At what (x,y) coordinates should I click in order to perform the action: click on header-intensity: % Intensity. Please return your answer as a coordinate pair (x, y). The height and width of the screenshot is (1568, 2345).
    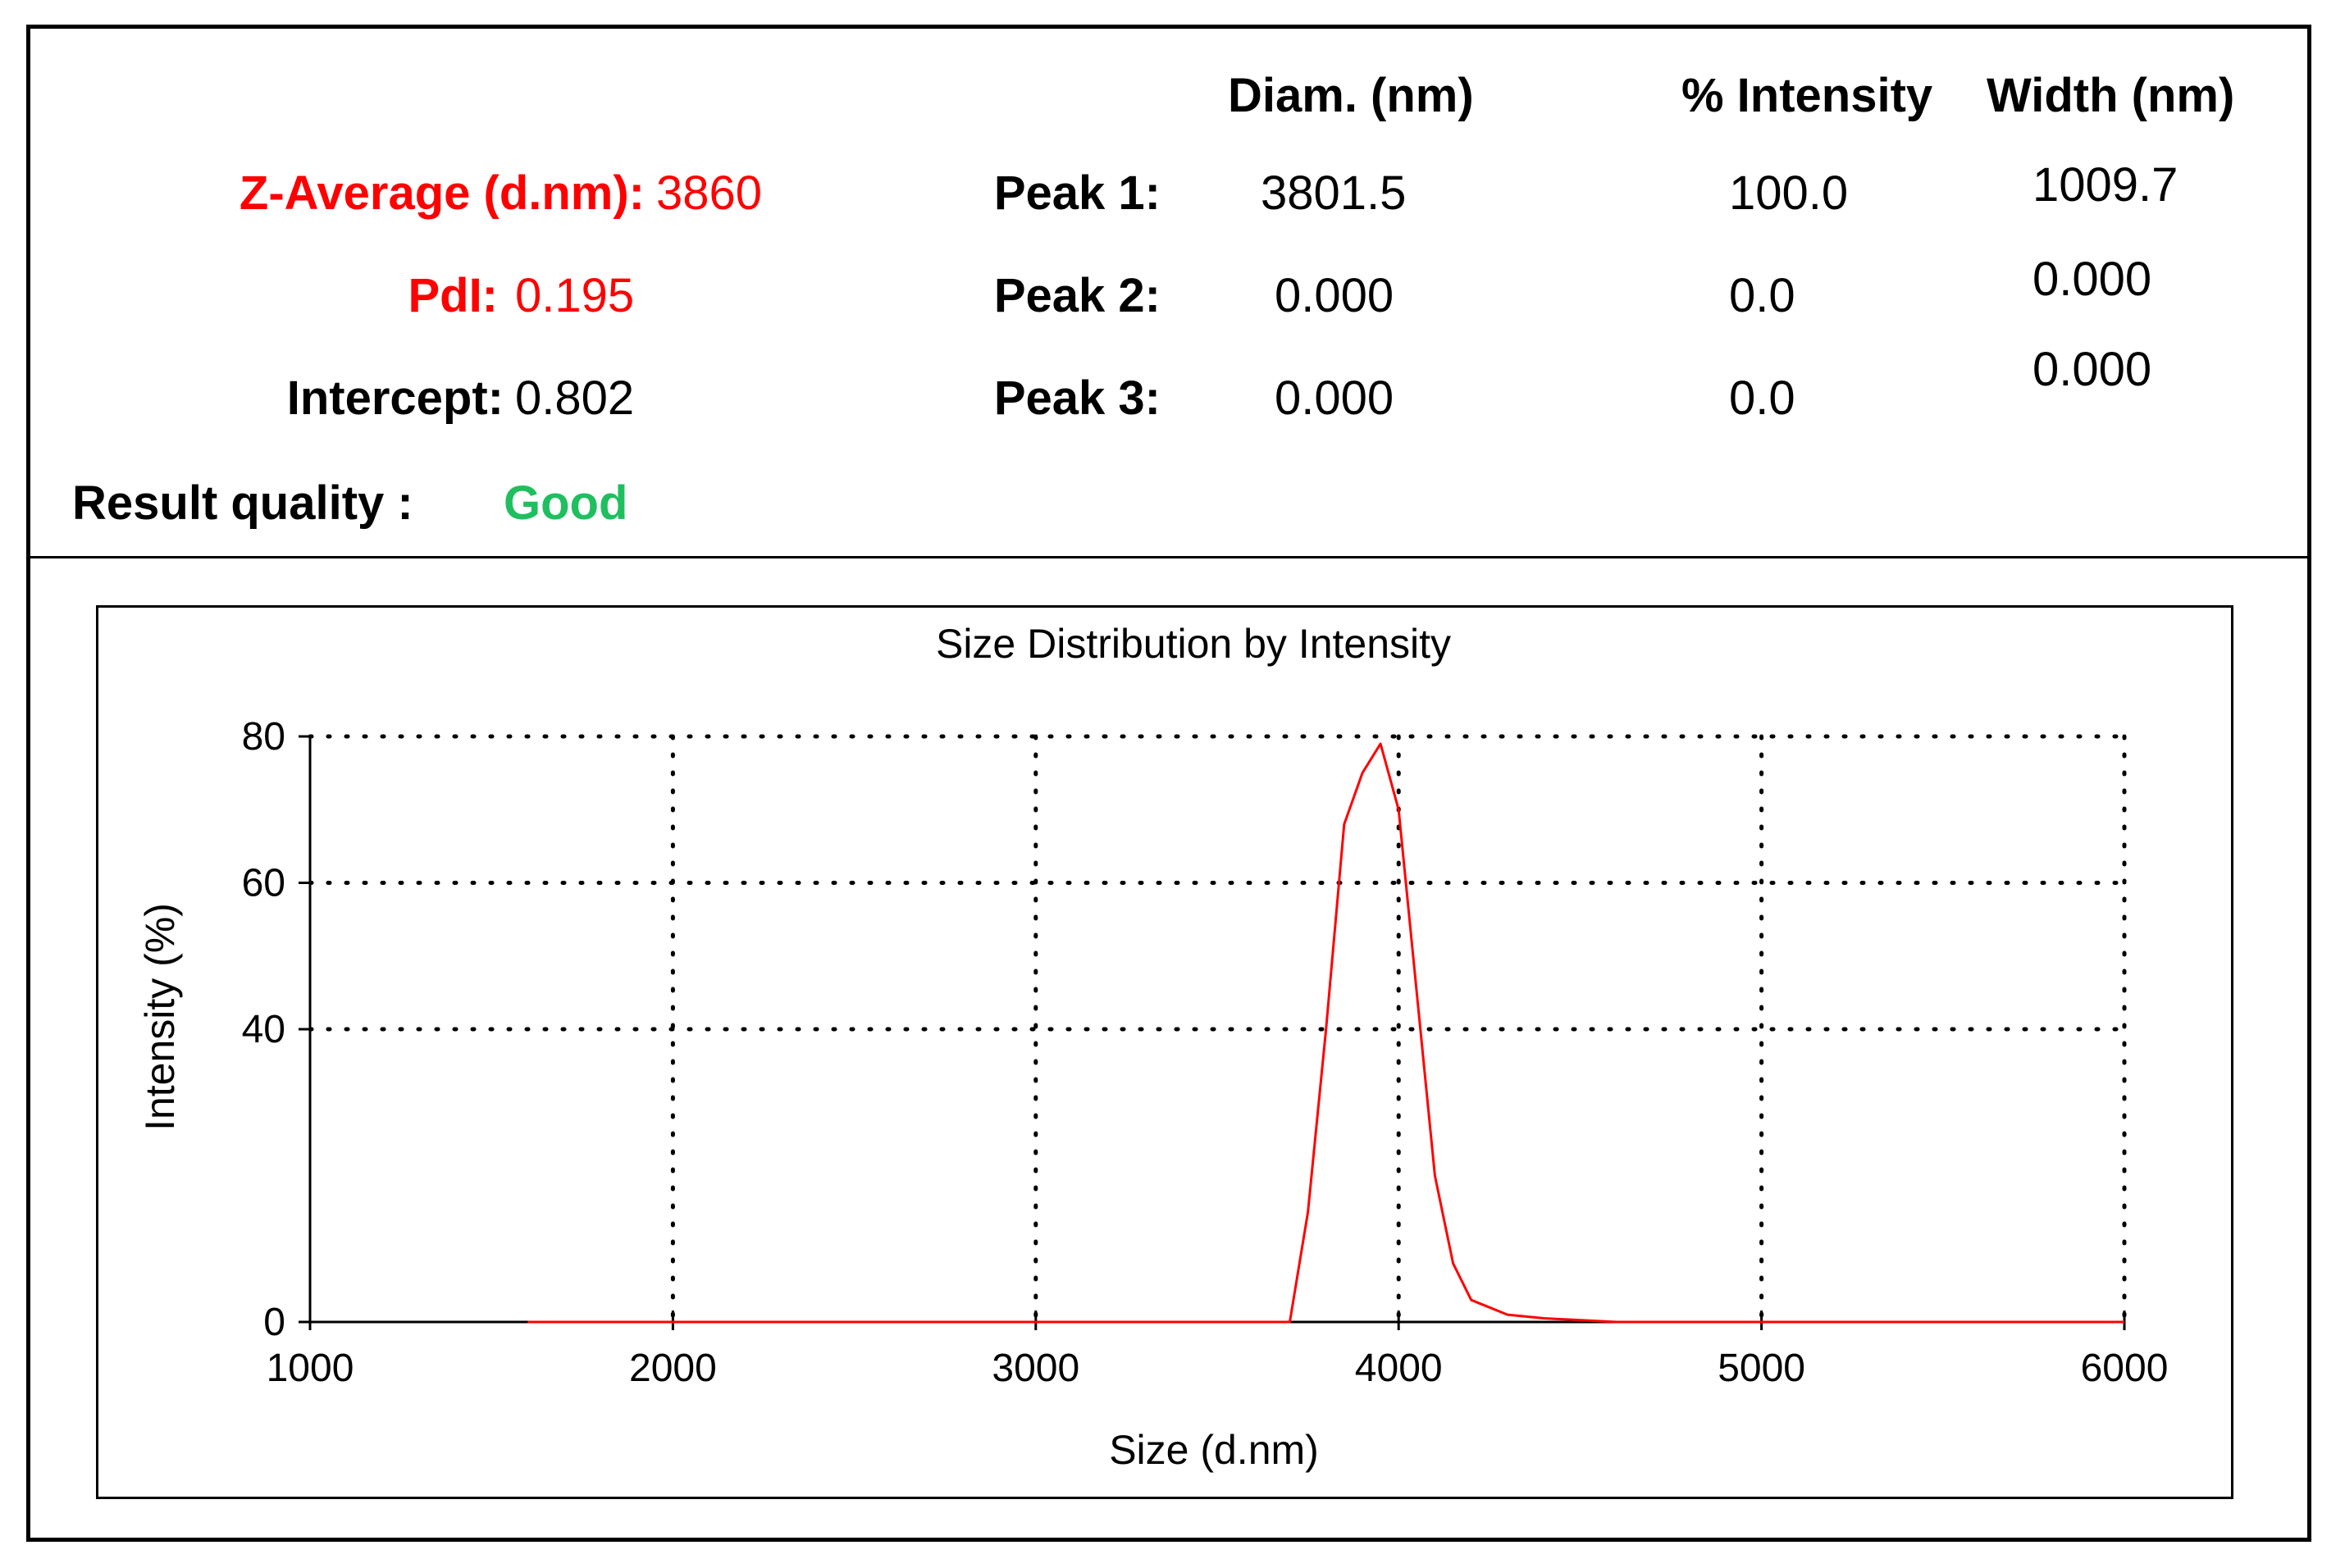
    Looking at the image, I should click on (1807, 96).